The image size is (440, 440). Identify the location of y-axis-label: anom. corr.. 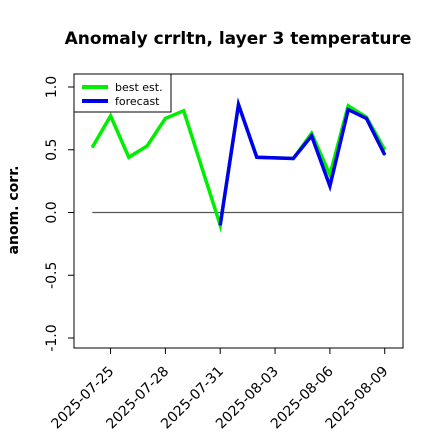
(14, 210).